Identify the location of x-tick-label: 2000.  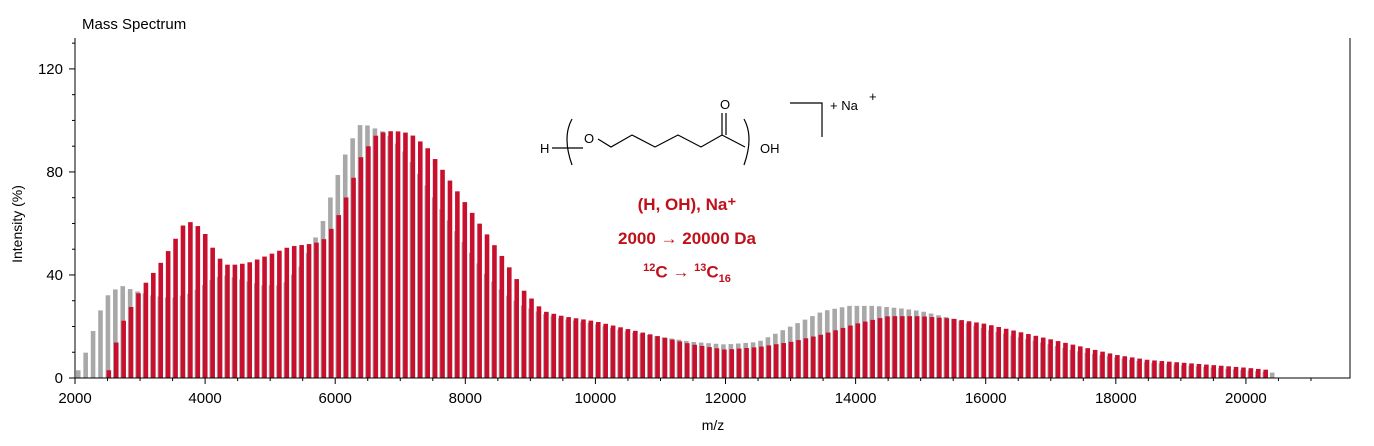
(74, 398).